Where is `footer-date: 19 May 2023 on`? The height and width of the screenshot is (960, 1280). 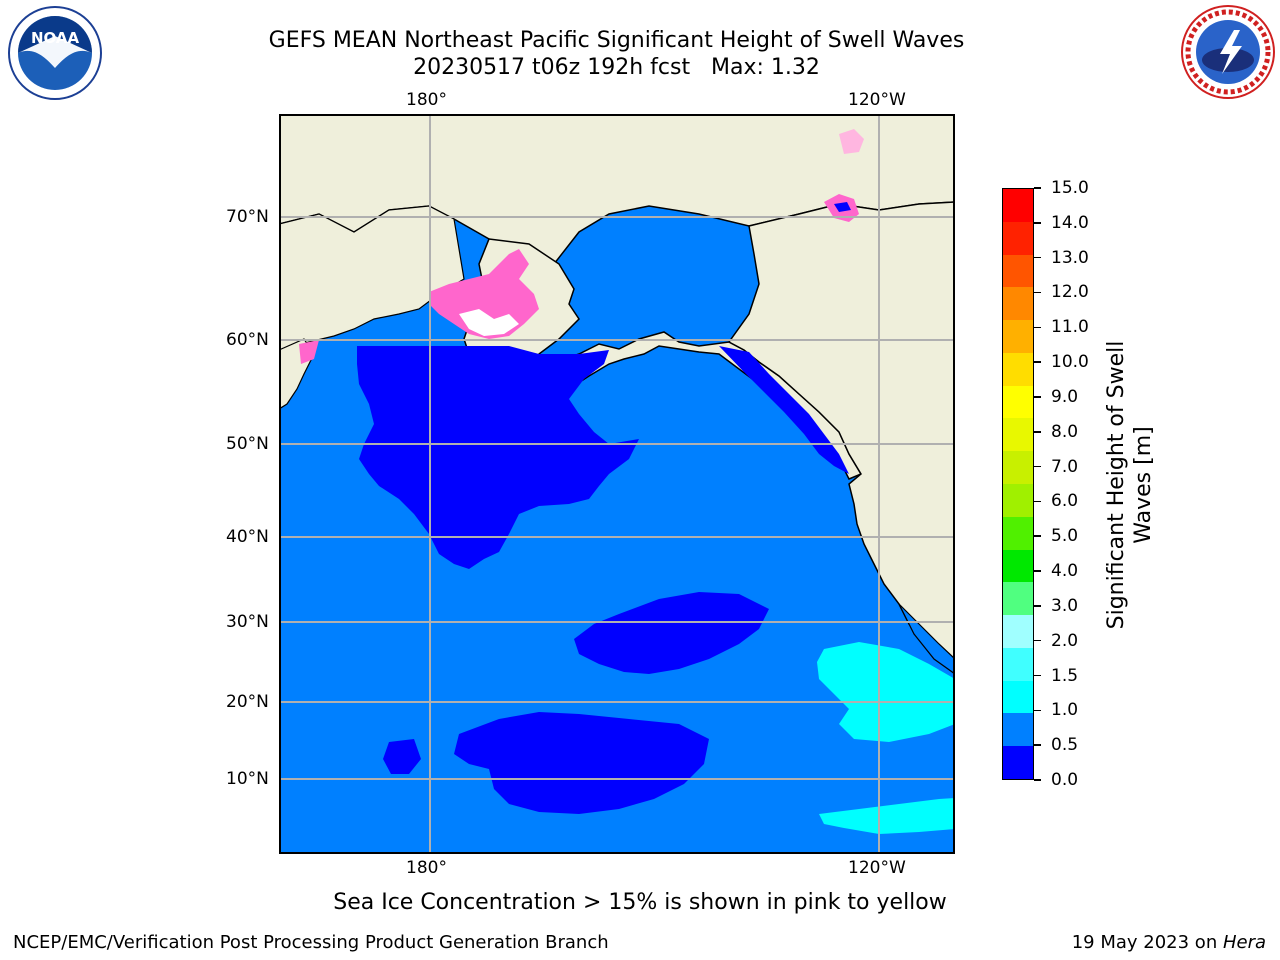
footer-date: 19 May 2023 on is located at coordinates (1147, 942).